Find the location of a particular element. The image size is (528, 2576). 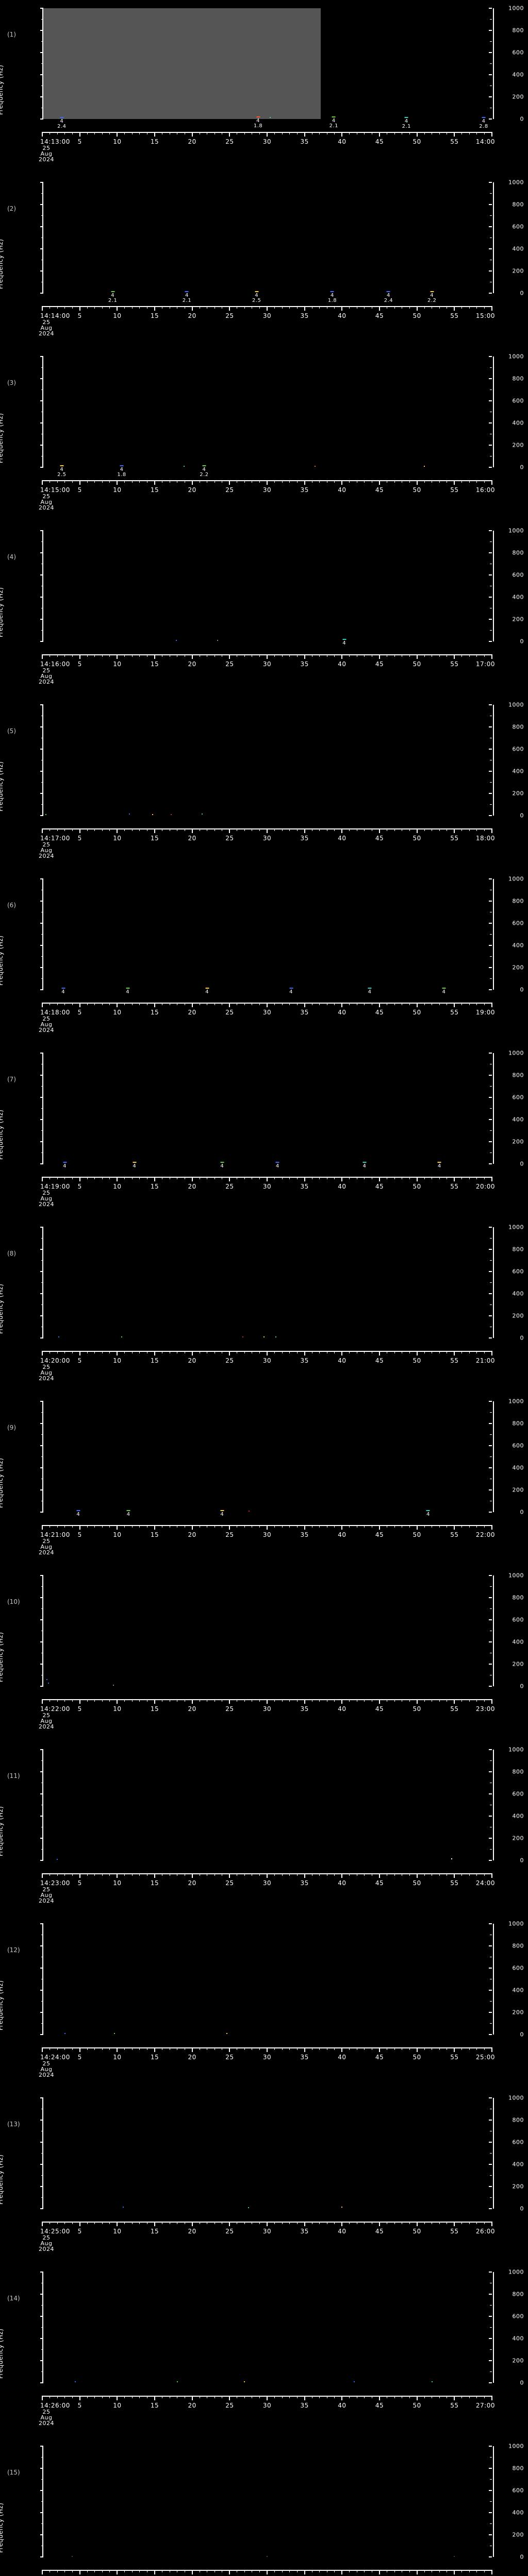

x-tick-label: 18:00 is located at coordinates (485, 838).